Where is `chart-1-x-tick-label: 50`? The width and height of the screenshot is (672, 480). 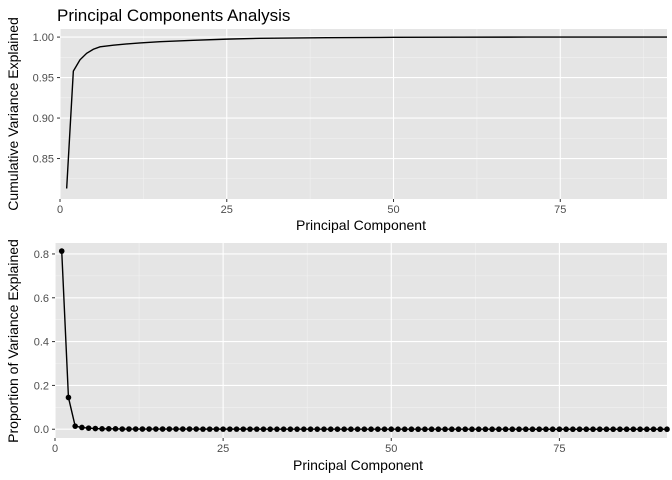
chart-1-x-tick-label: 50 is located at coordinates (393, 210).